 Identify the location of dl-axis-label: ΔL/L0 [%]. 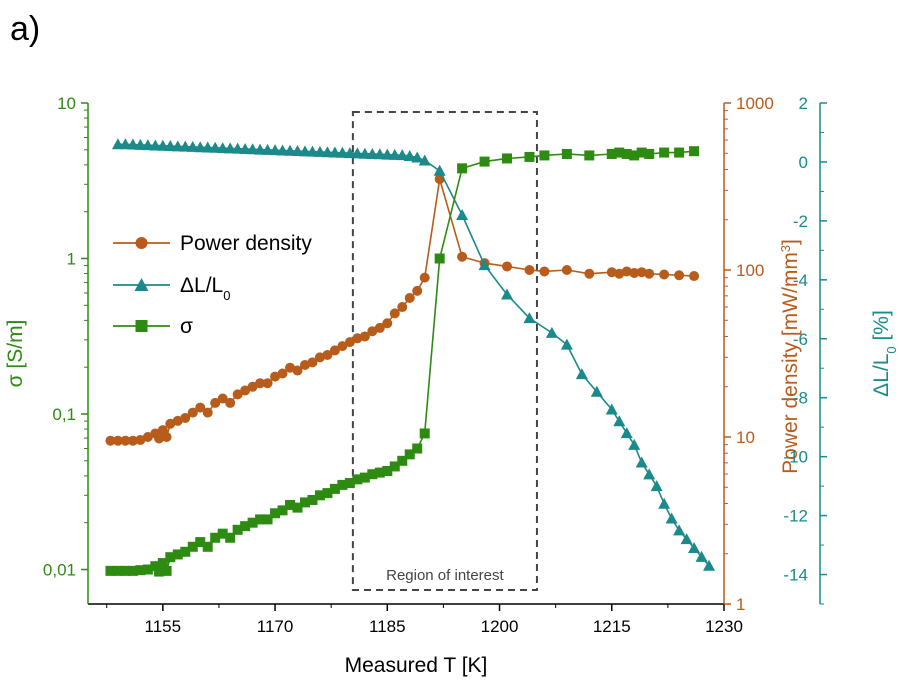
(884, 353).